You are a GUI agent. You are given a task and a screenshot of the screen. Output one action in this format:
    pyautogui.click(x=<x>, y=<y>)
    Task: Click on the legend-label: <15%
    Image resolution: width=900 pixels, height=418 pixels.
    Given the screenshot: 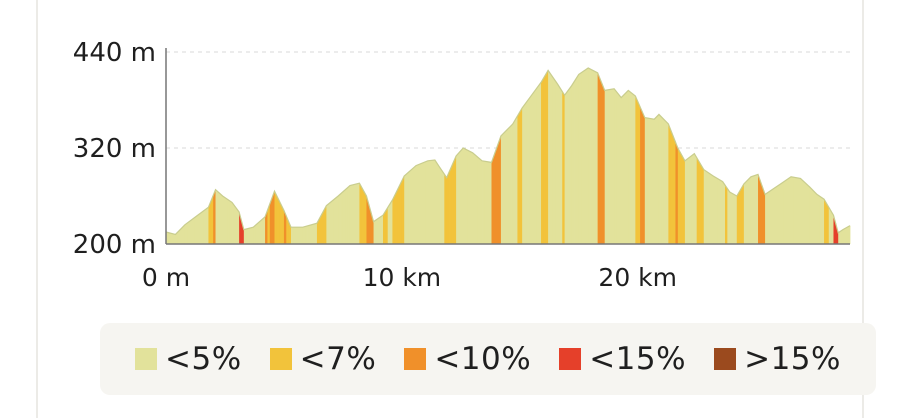 What is the action you would take?
    pyautogui.click(x=638, y=359)
    